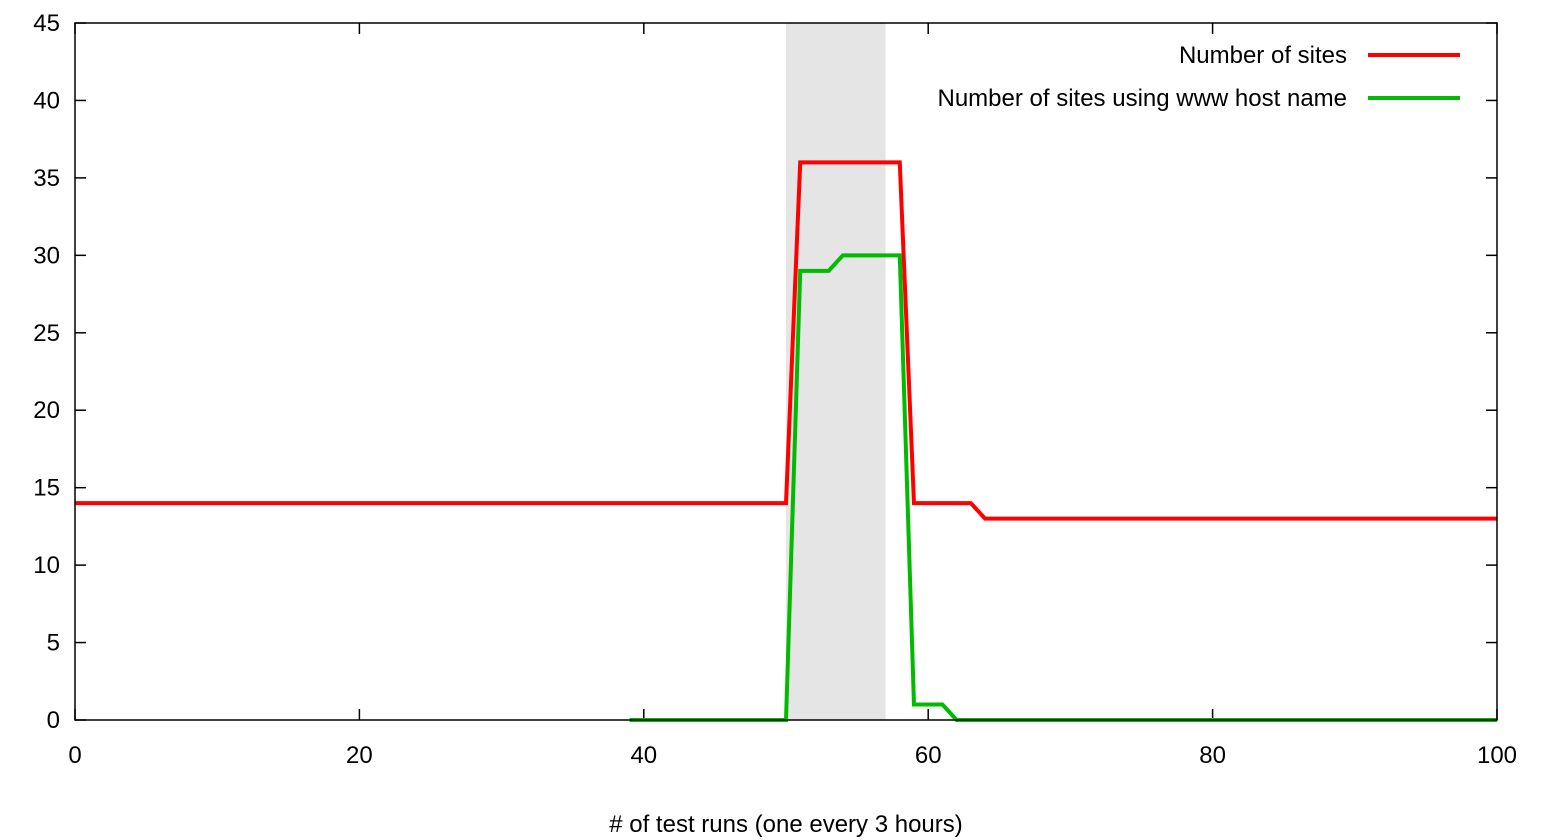  I want to click on highlight-band, so click(836, 371).